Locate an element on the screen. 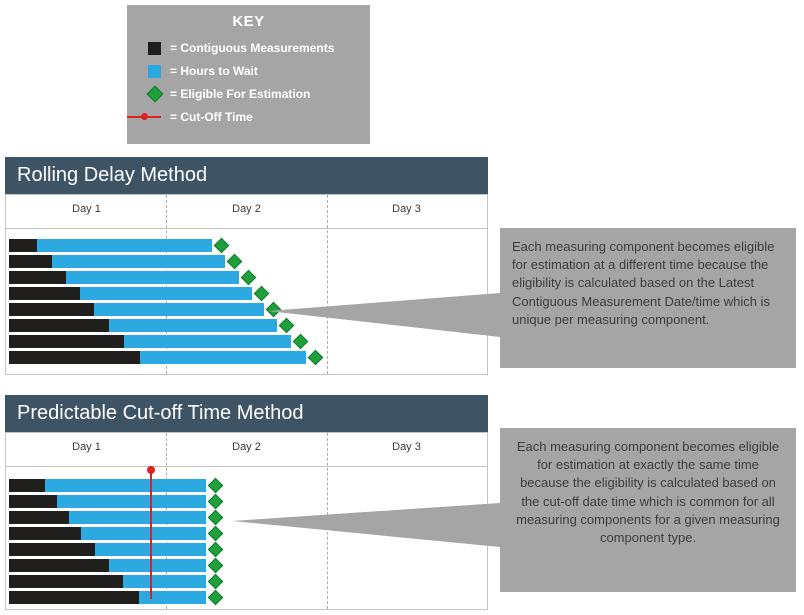 The height and width of the screenshot is (615, 804). legend-label: = Contiguous Measurements is located at coordinates (252, 48).